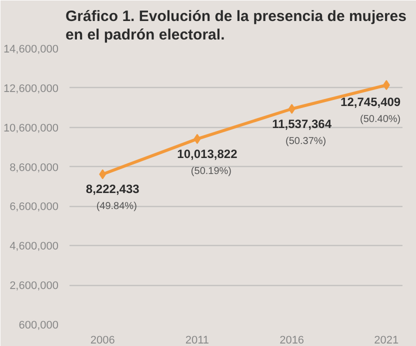 This screenshot has height=346, width=416. Describe the element at coordinates (34, 168) in the screenshot. I see `y-tick-label: 8,600,000` at that location.